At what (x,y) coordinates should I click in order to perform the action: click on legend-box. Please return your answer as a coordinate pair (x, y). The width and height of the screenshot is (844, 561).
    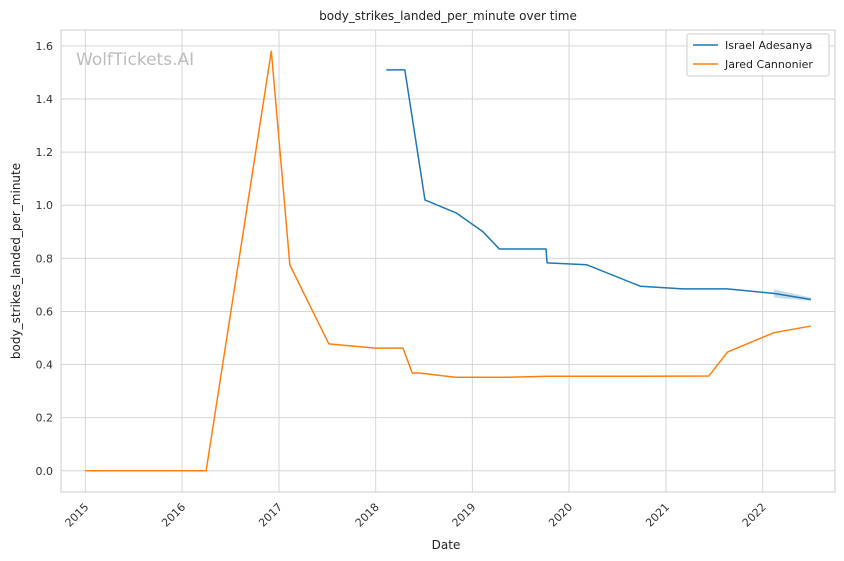
    Looking at the image, I should click on (758, 55).